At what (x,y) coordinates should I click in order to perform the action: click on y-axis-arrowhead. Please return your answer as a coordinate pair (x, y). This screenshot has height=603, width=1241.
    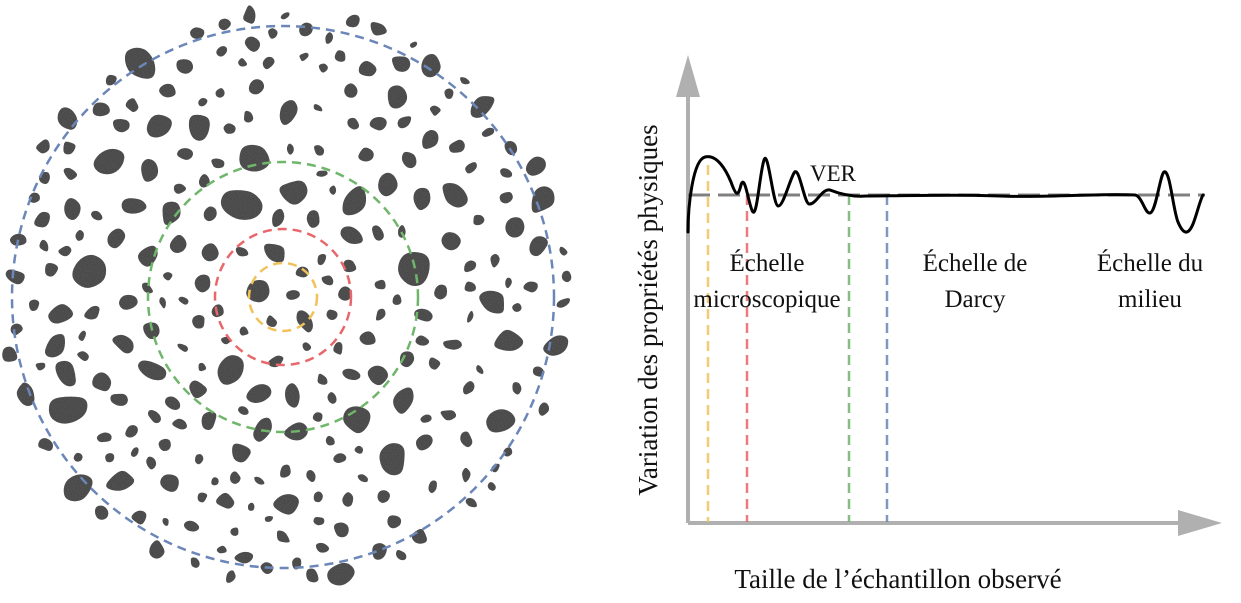
    Looking at the image, I should click on (688, 76).